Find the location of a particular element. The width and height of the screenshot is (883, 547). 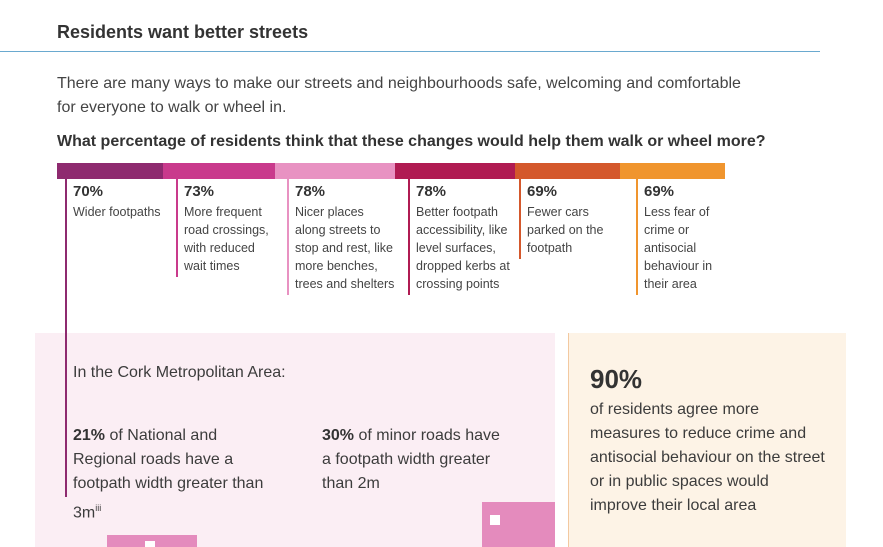

item-label: Fewer cars parked on the footpath is located at coordinates (565, 230).